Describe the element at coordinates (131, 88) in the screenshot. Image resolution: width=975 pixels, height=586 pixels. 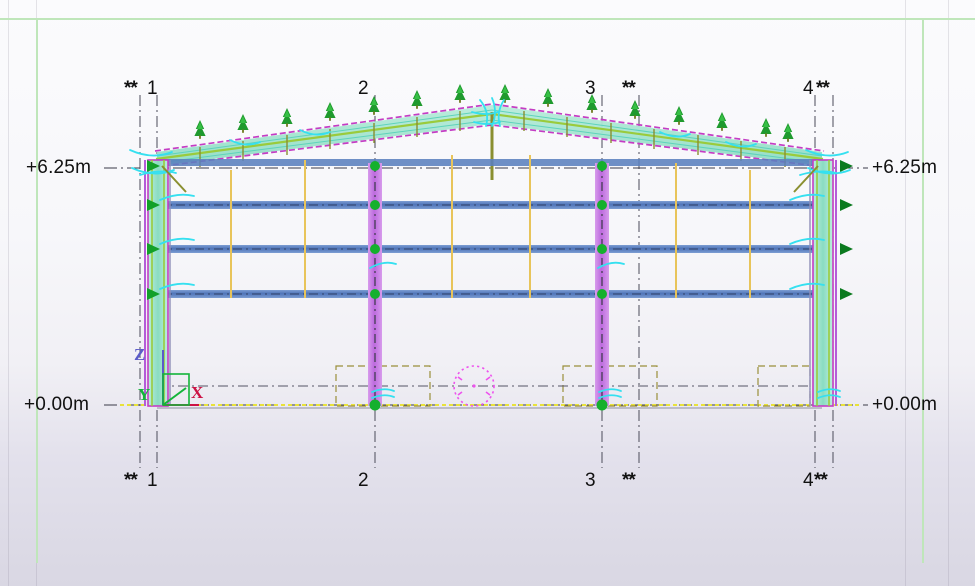
I see `grid-label-top-star-a: **` at that location.